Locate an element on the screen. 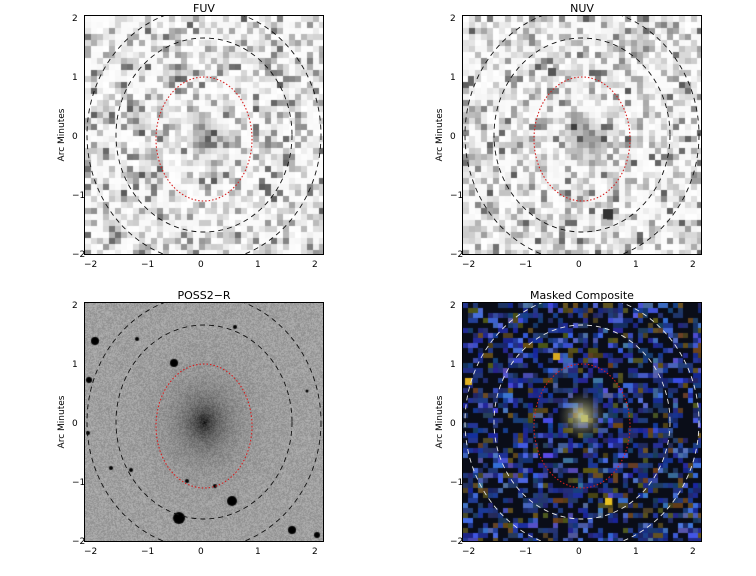 The image size is (756, 576). fuv-x-tick: −1 is located at coordinates (148, 265).